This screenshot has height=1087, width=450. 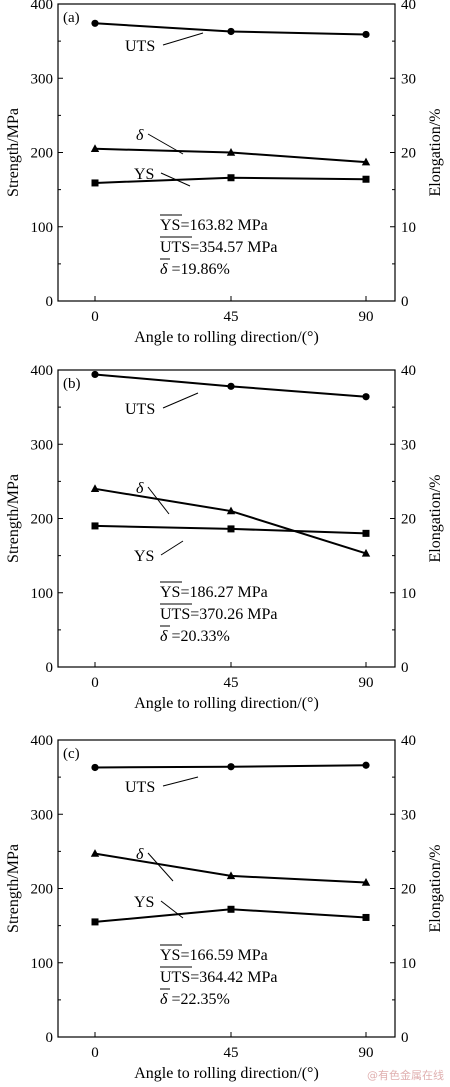 What do you see at coordinates (233, 977) in the screenshot?
I see `stat-value: =364.42 MPa` at bounding box center [233, 977].